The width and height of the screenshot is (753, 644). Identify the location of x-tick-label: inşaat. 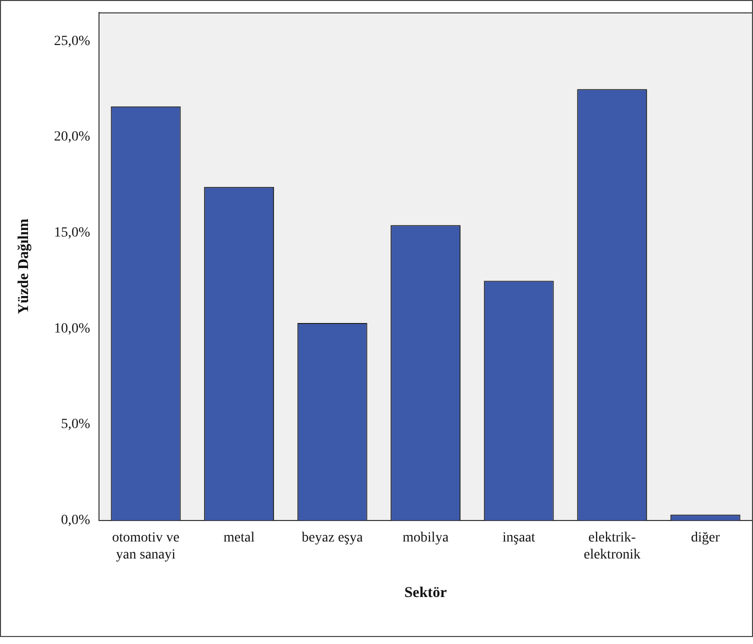
(519, 538).